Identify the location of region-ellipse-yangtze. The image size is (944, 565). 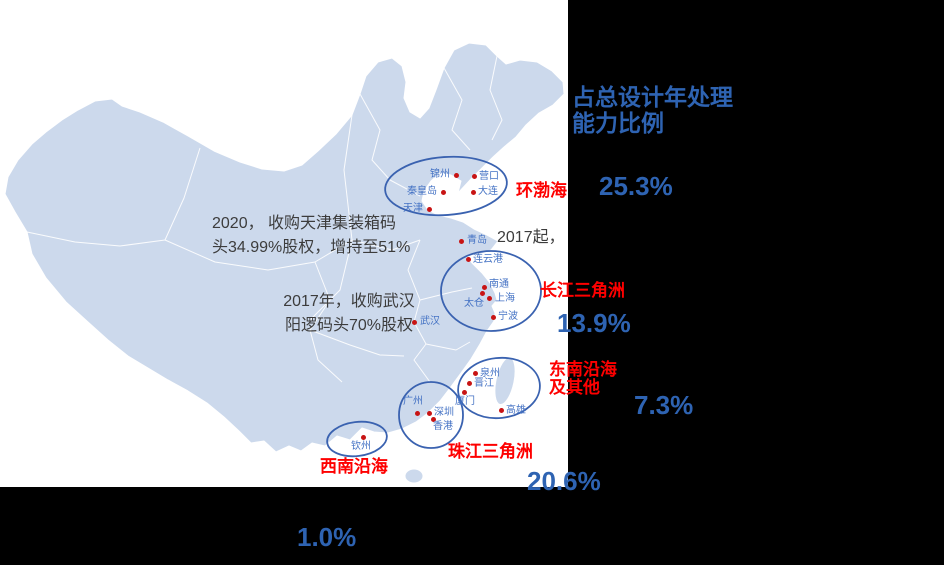
(491, 291).